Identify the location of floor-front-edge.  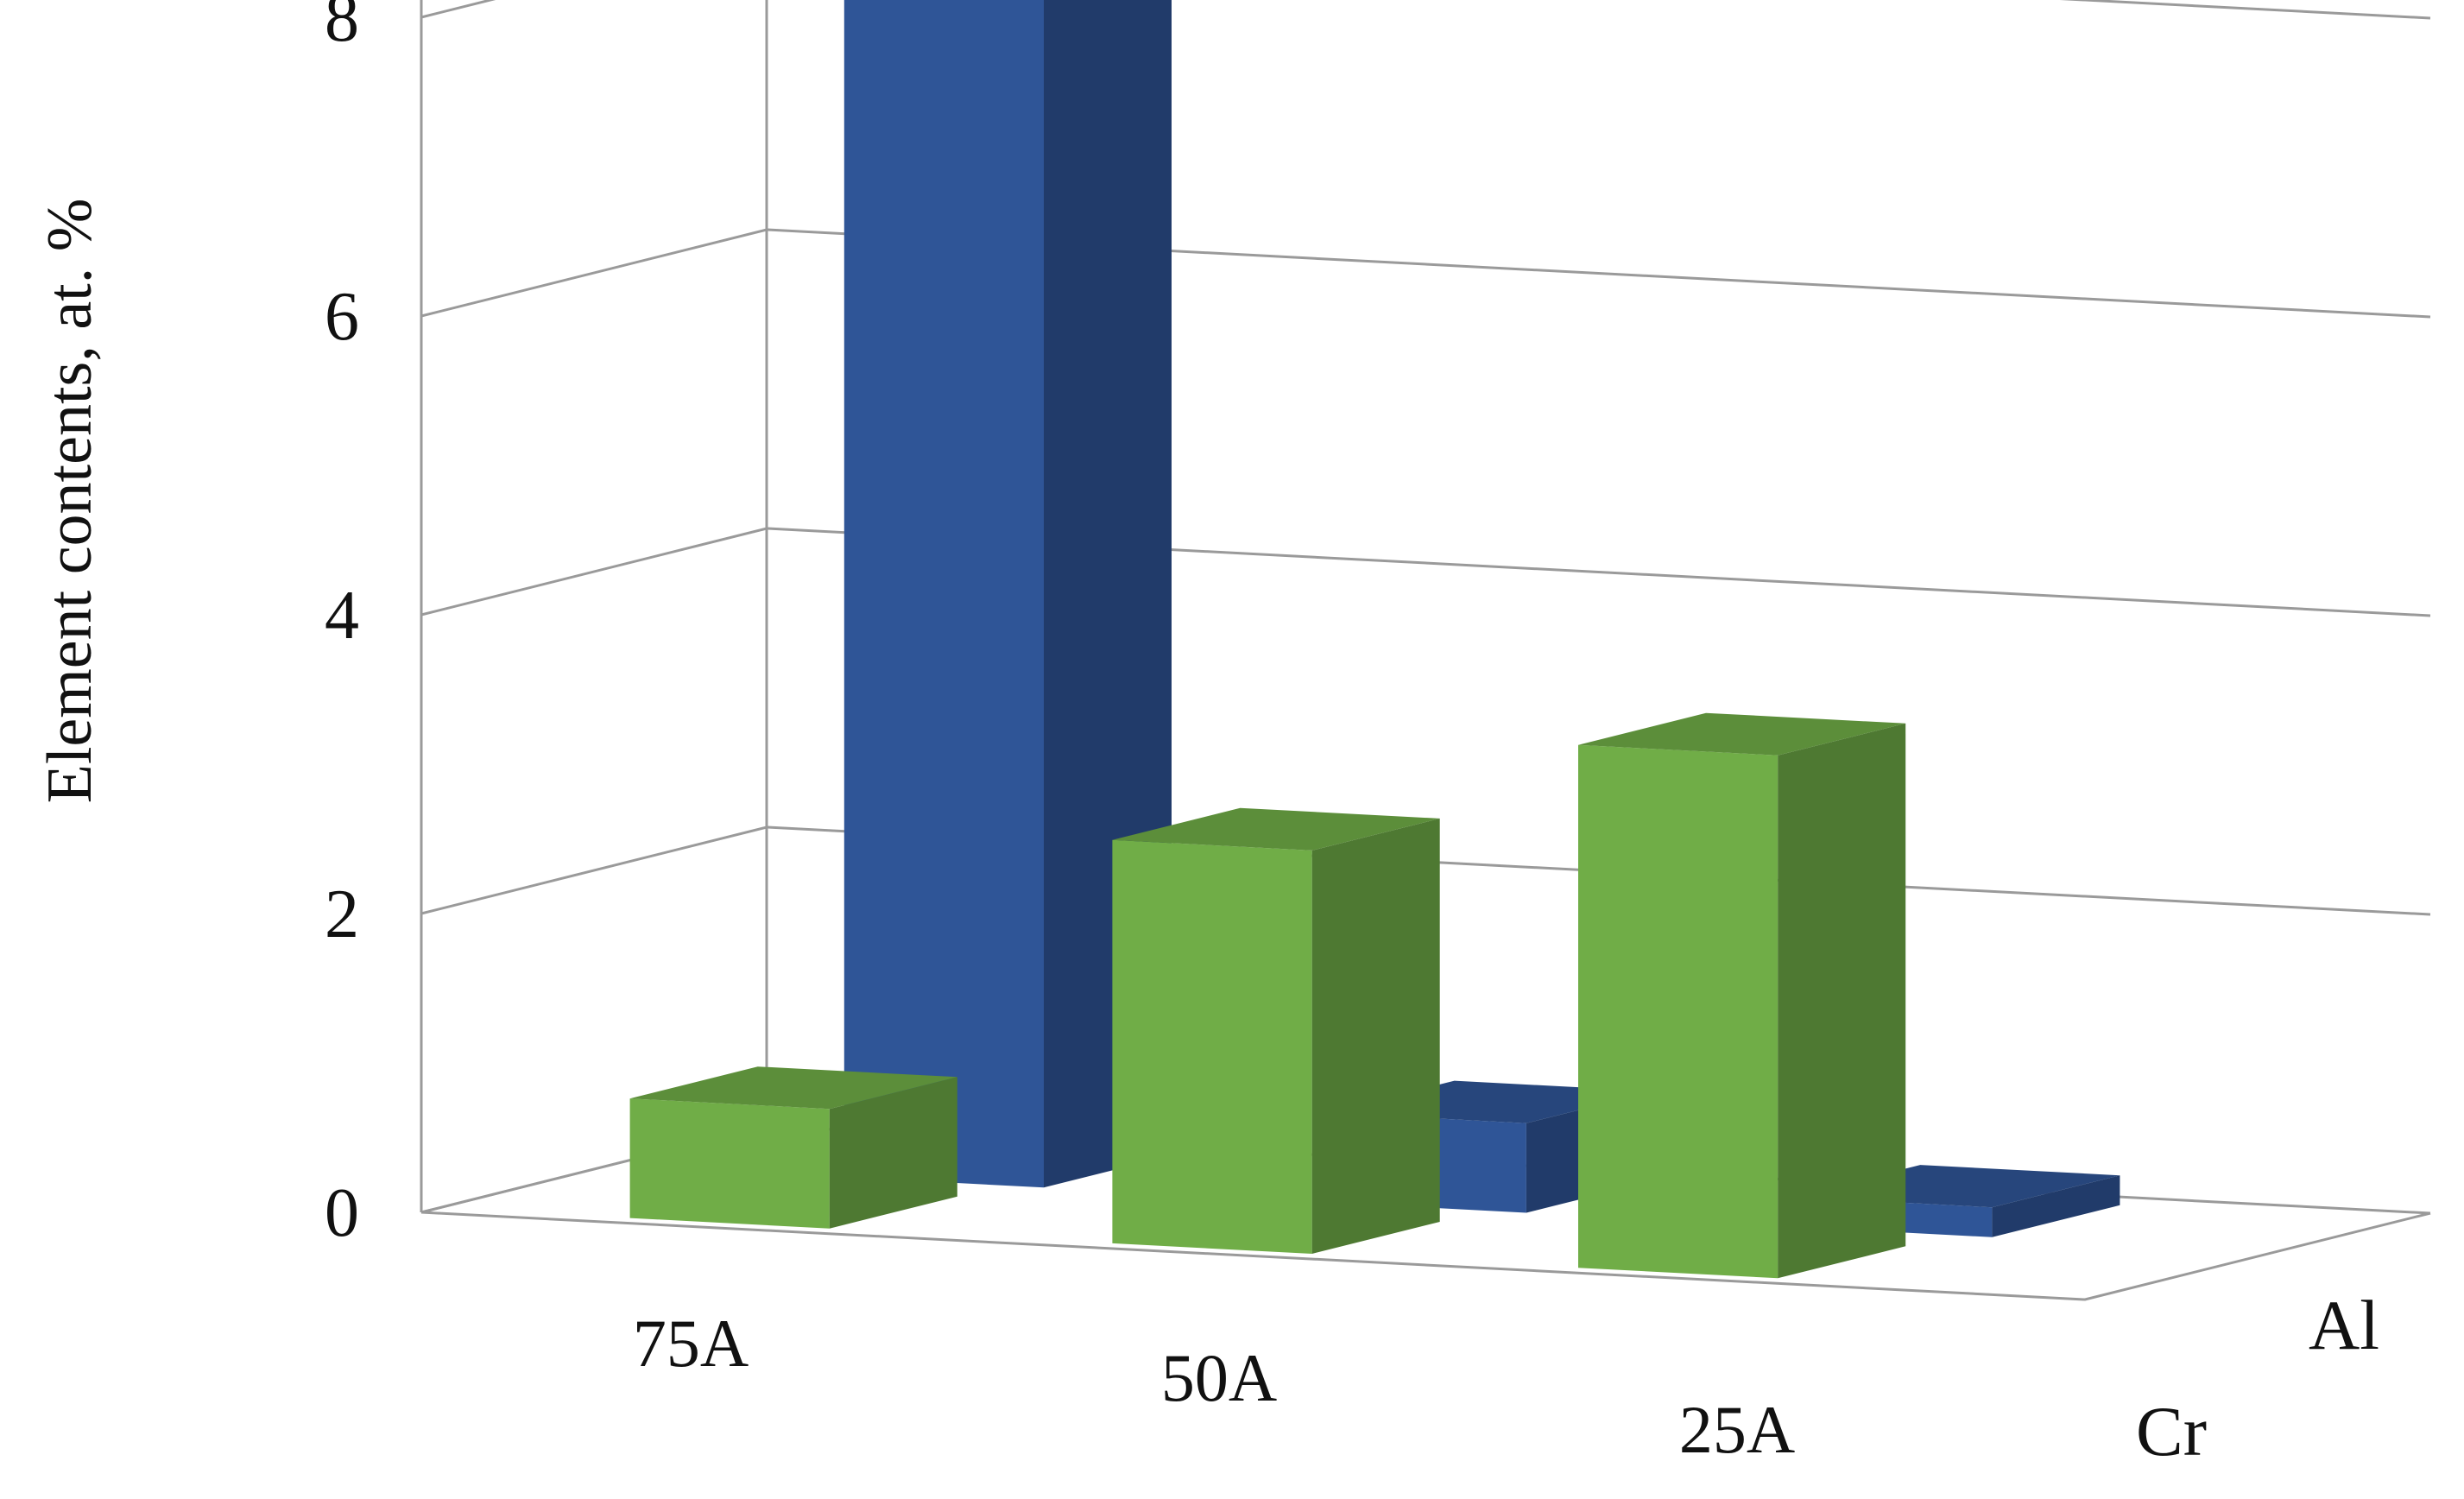
(1425, 1256).